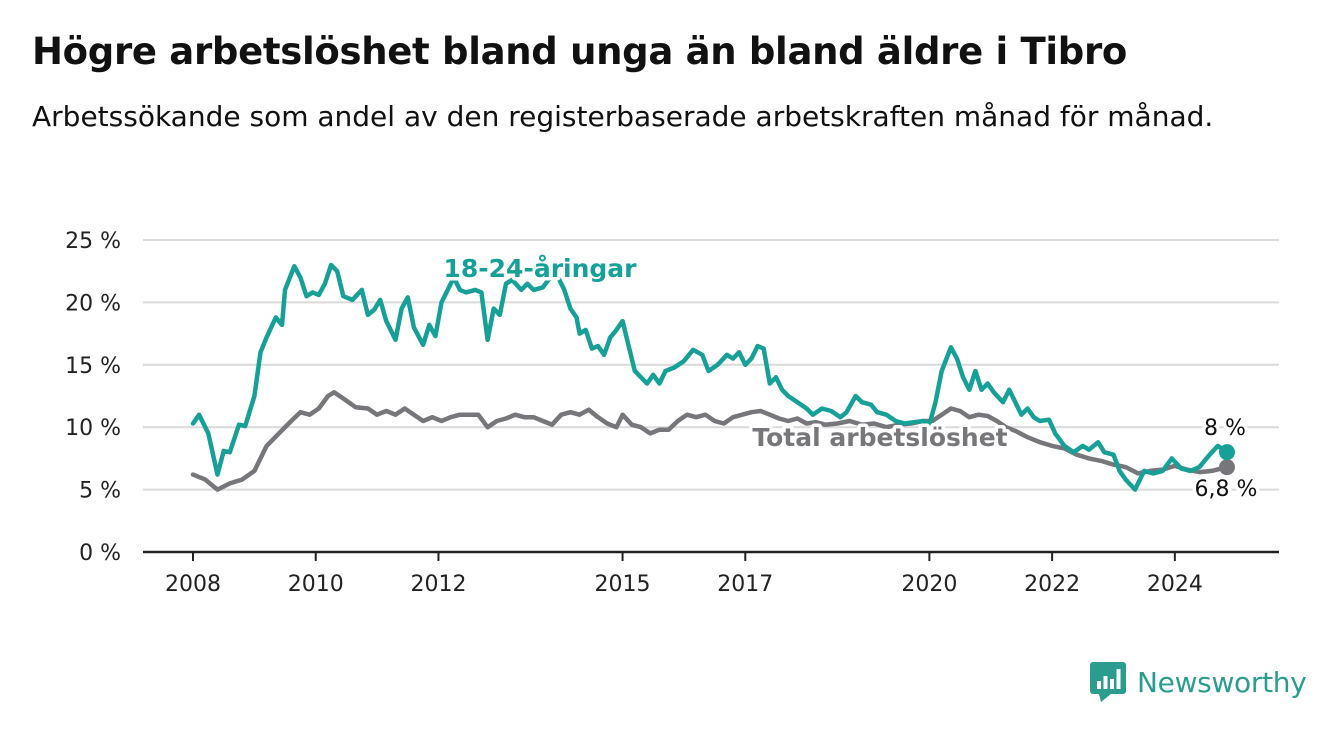 This screenshot has height=734, width=1340. Describe the element at coordinates (929, 584) in the screenshot. I see `x-tick-label: 2020` at that location.